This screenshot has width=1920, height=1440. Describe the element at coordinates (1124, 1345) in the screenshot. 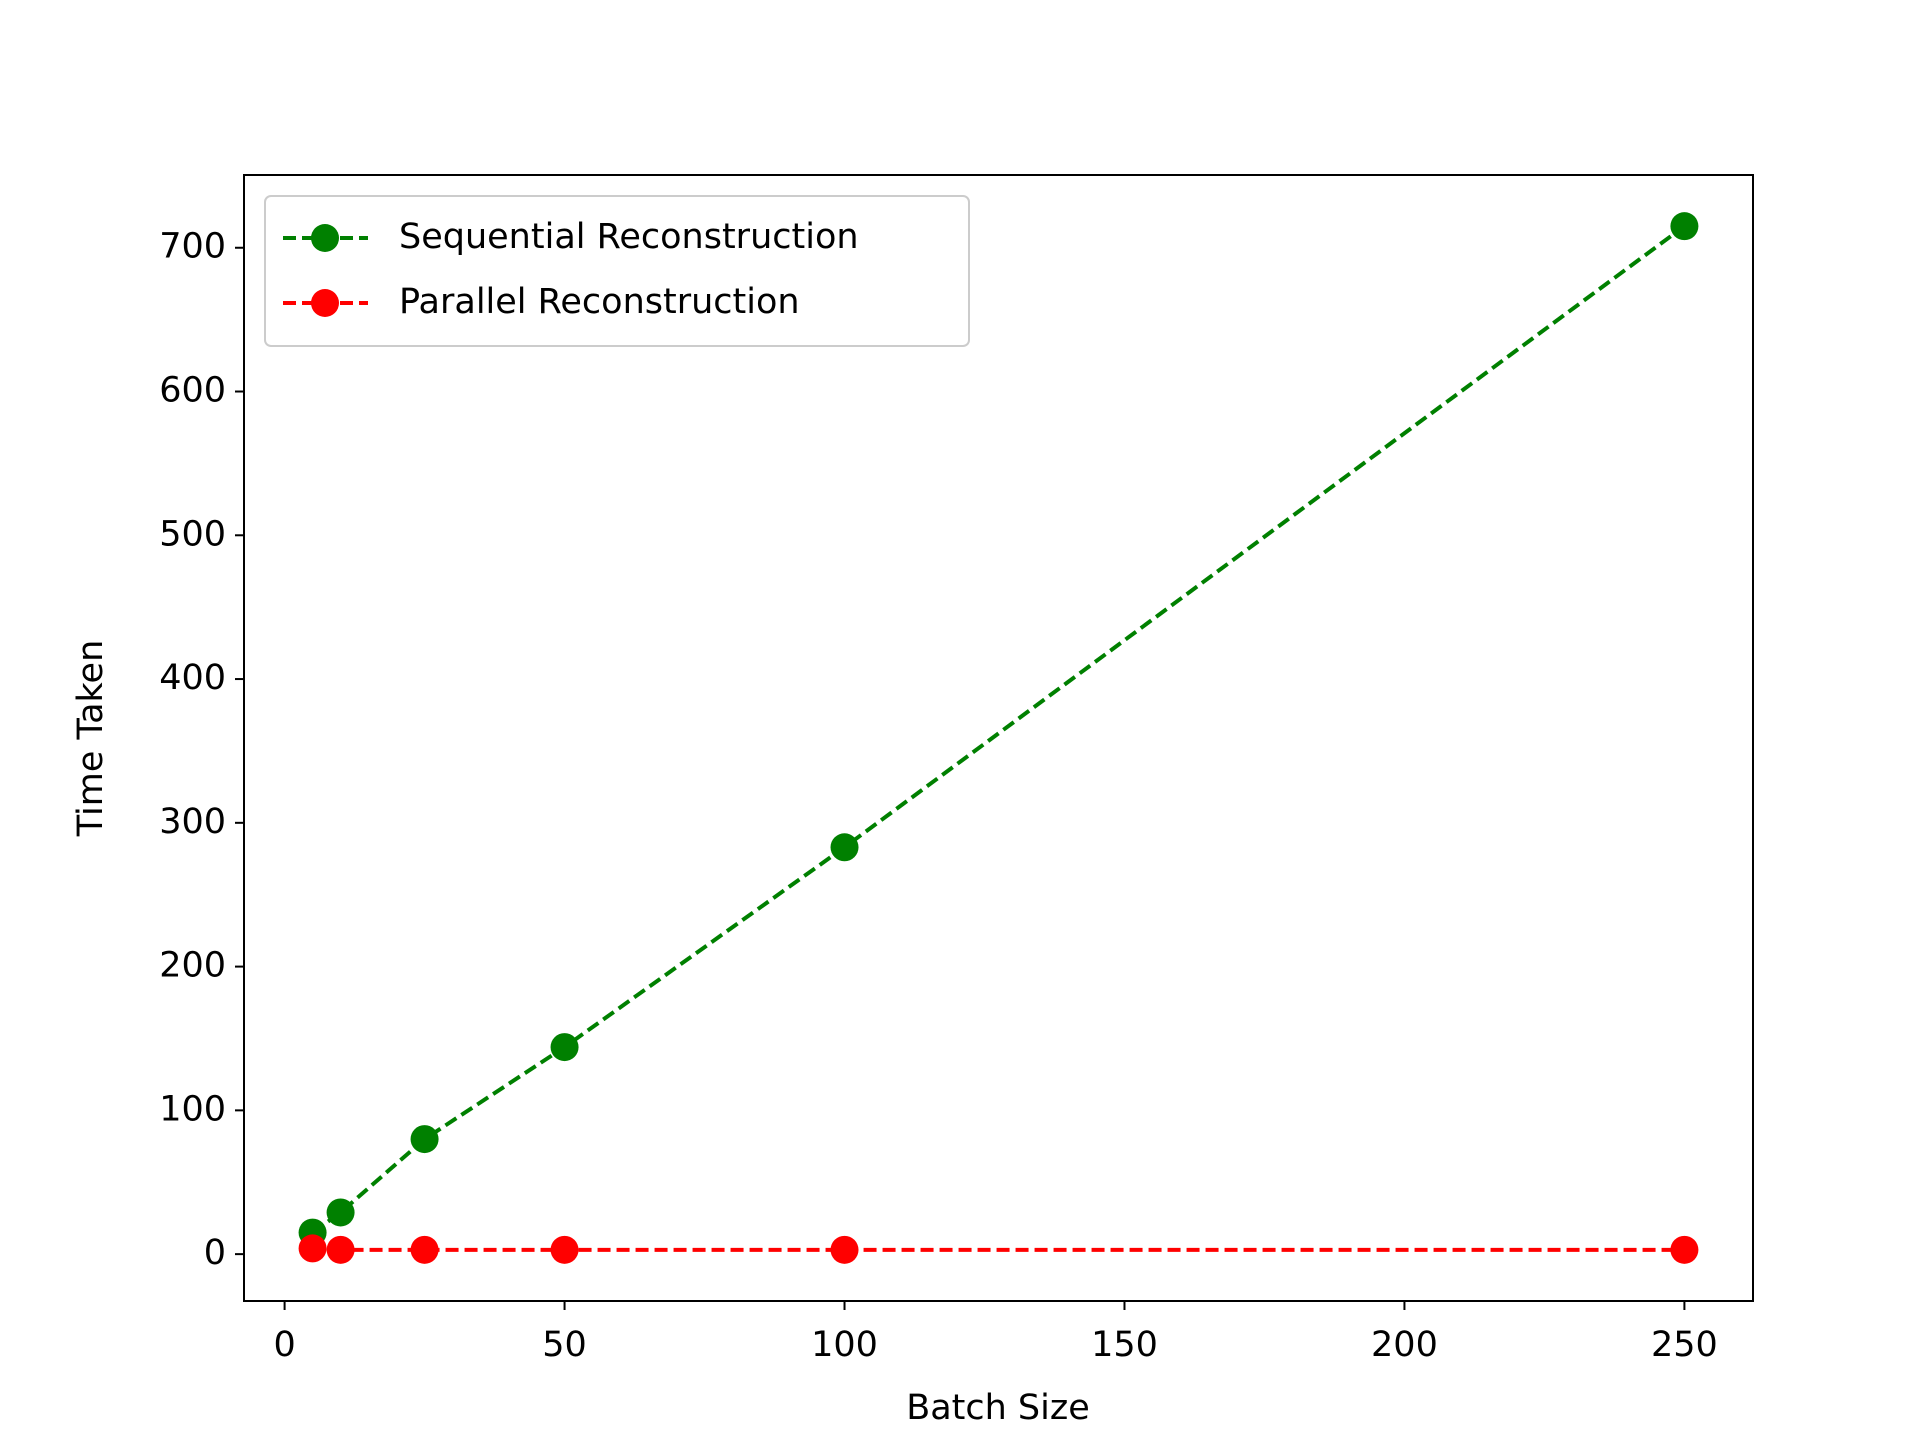

I see `x-tick-label: 150` at that location.